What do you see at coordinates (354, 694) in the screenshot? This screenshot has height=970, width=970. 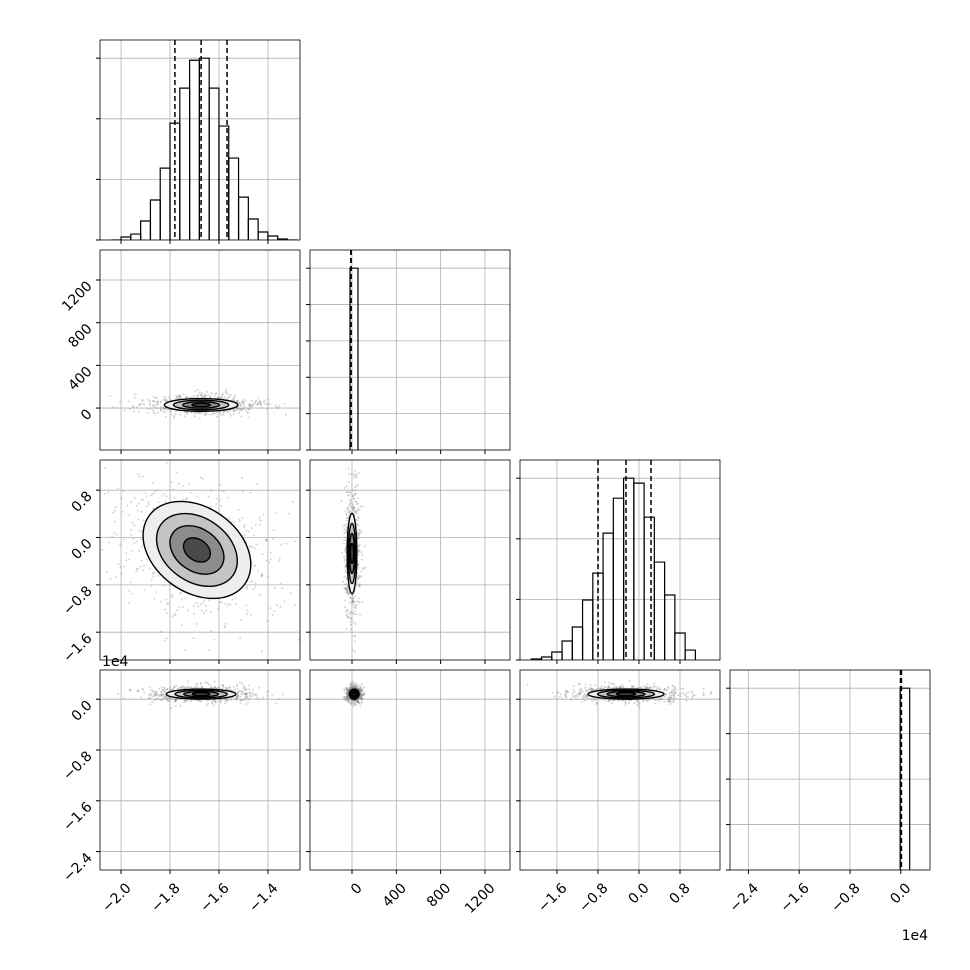 I see `contour` at bounding box center [354, 694].